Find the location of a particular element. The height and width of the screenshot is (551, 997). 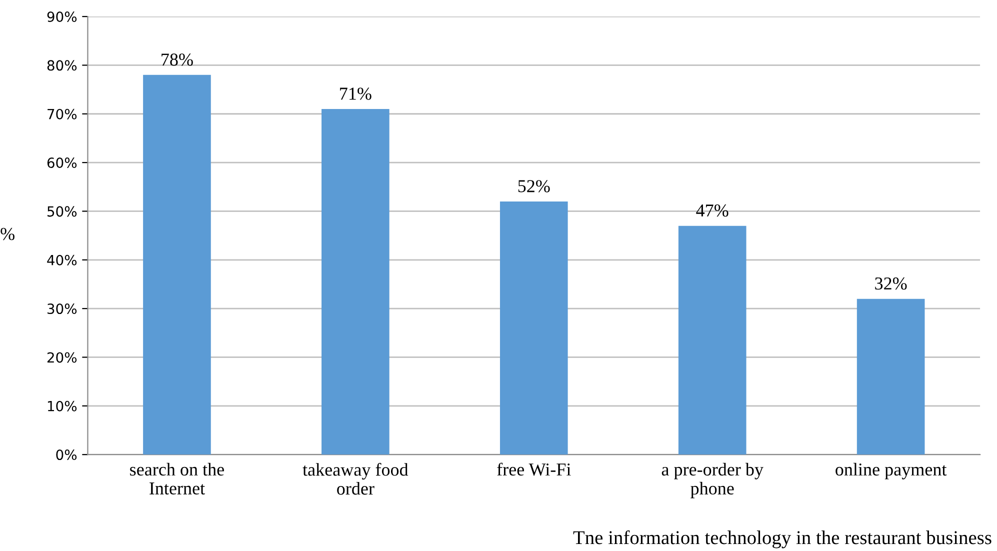

data-label: 47% is located at coordinates (712, 210).